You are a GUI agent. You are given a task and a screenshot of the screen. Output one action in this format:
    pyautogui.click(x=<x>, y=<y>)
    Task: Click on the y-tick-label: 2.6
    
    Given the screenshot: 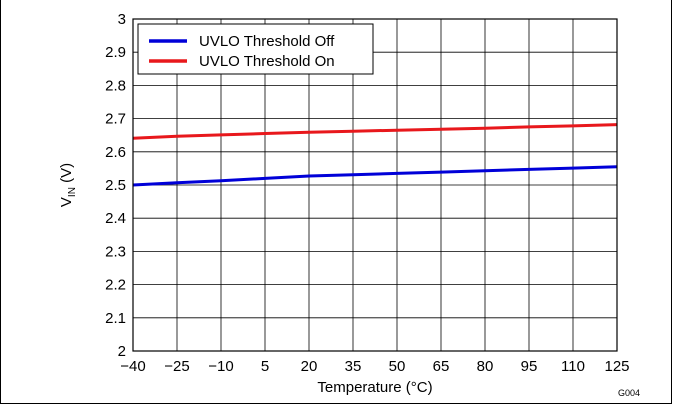 What is the action you would take?
    pyautogui.click(x=115, y=152)
    